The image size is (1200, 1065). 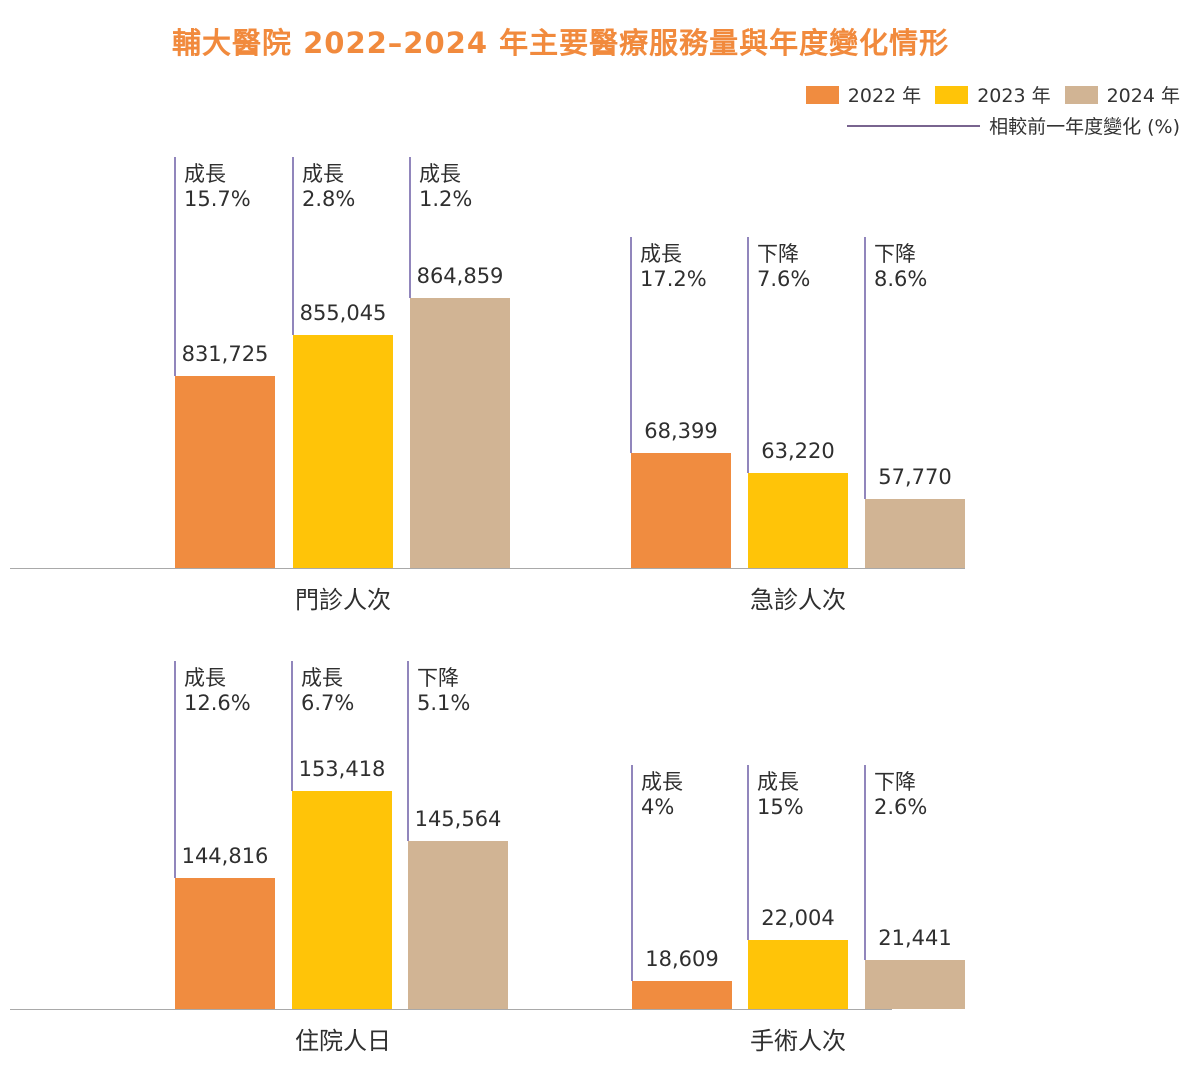 I want to click on category-label: 急診人次, so click(x=798, y=600).